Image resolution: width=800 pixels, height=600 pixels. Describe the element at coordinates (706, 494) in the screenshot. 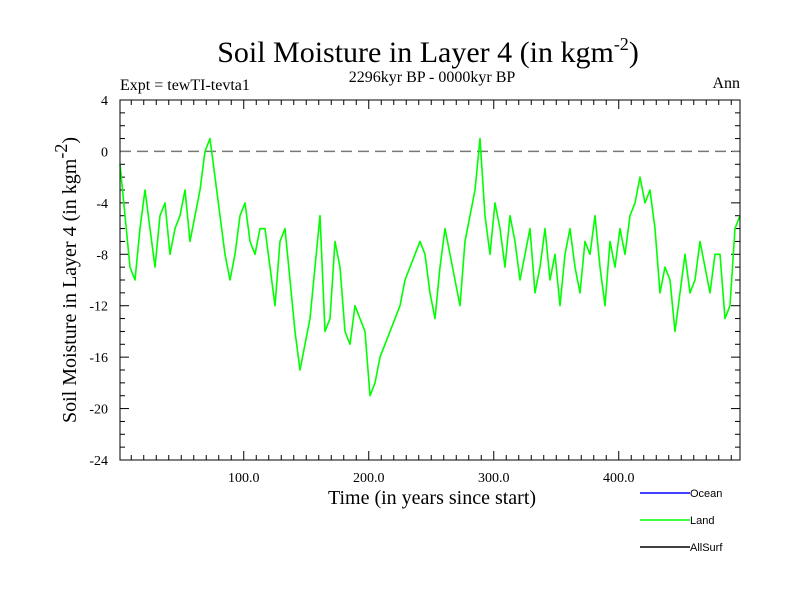

I see `legend-label-ocean: Ocean` at that location.